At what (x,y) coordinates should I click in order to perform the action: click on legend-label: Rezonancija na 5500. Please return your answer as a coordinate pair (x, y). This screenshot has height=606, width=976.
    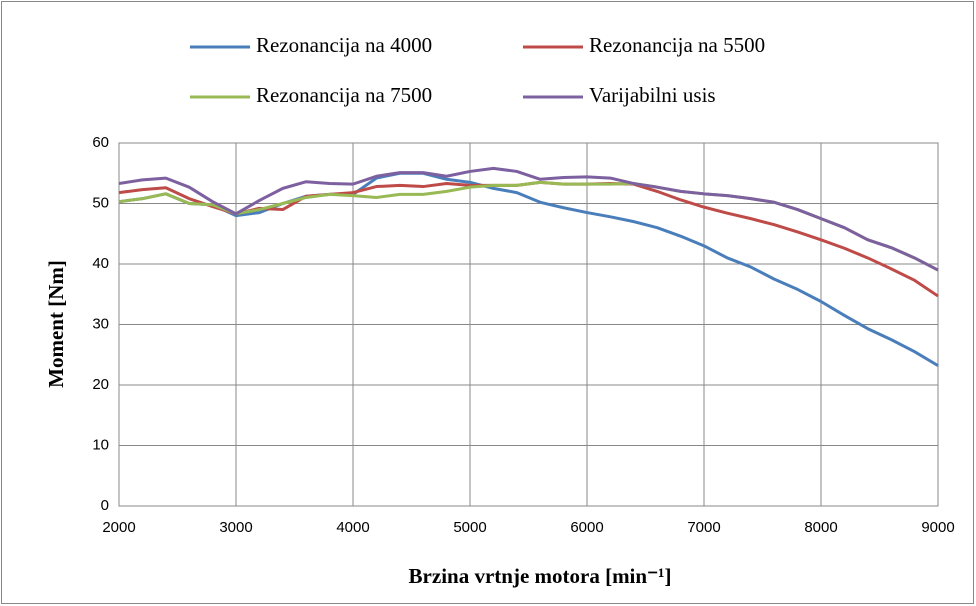
    Looking at the image, I should click on (677, 45).